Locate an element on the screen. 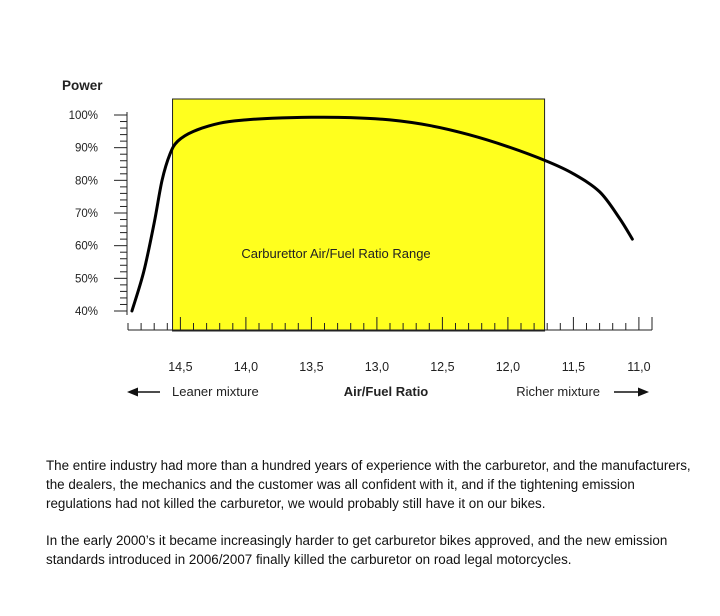 This screenshot has width=720, height=616. leaner-mixture-annotation: Leaner mixture is located at coordinates (215, 391).